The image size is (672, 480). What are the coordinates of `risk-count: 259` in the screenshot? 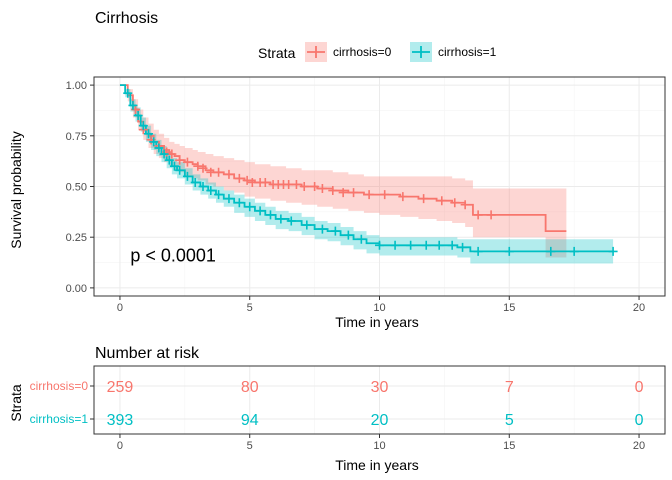 It's located at (120, 387).